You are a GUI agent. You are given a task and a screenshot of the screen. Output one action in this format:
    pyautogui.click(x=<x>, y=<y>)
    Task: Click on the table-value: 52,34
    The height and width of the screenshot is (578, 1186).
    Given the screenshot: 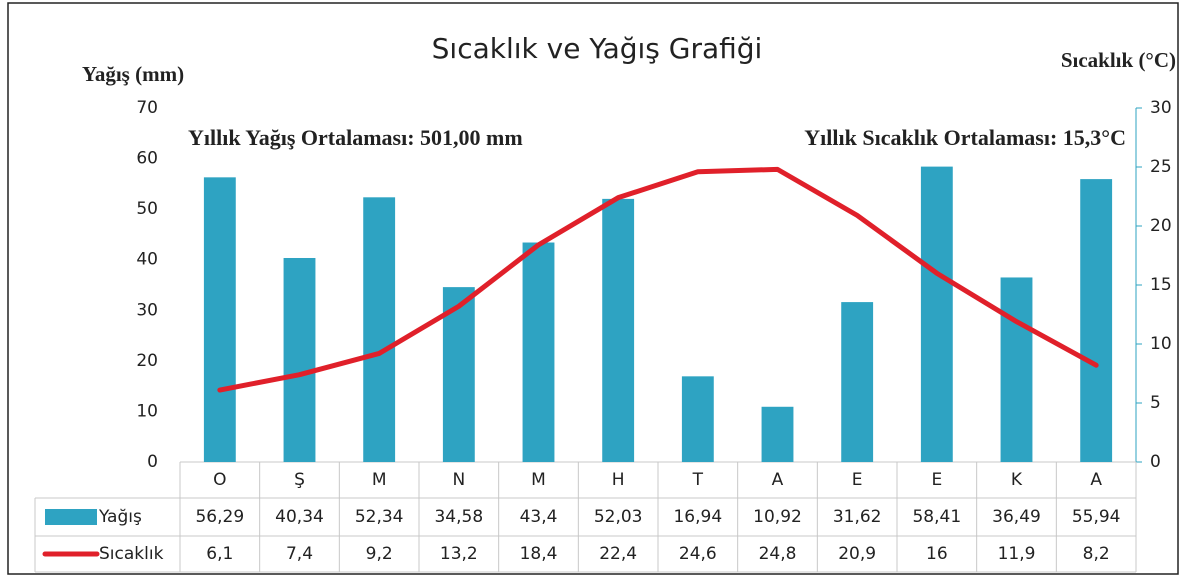 What is the action you would take?
    pyautogui.click(x=379, y=517)
    